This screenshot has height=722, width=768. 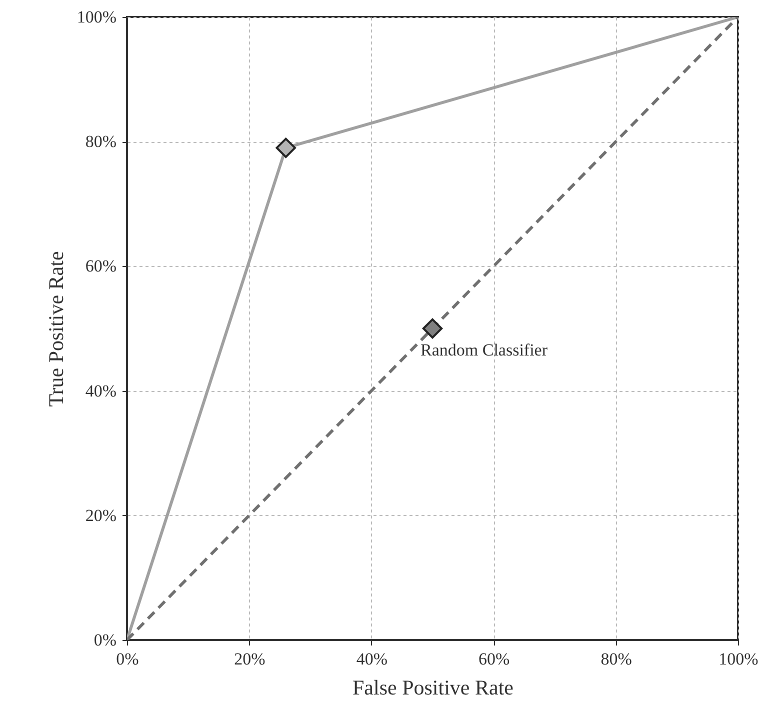 I want to click on x-tick-label: 60%, so click(x=494, y=659).